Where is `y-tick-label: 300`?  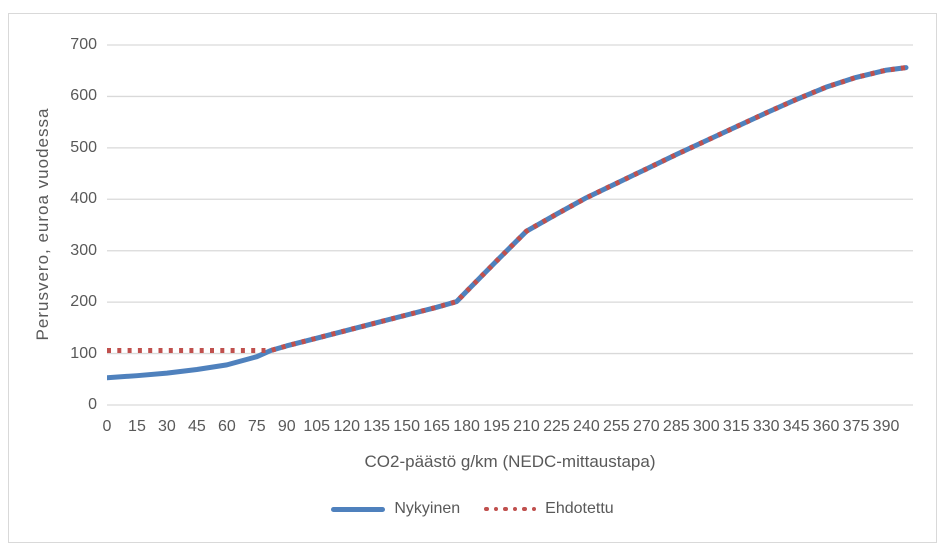
y-tick-label: 300 is located at coordinates (83, 250).